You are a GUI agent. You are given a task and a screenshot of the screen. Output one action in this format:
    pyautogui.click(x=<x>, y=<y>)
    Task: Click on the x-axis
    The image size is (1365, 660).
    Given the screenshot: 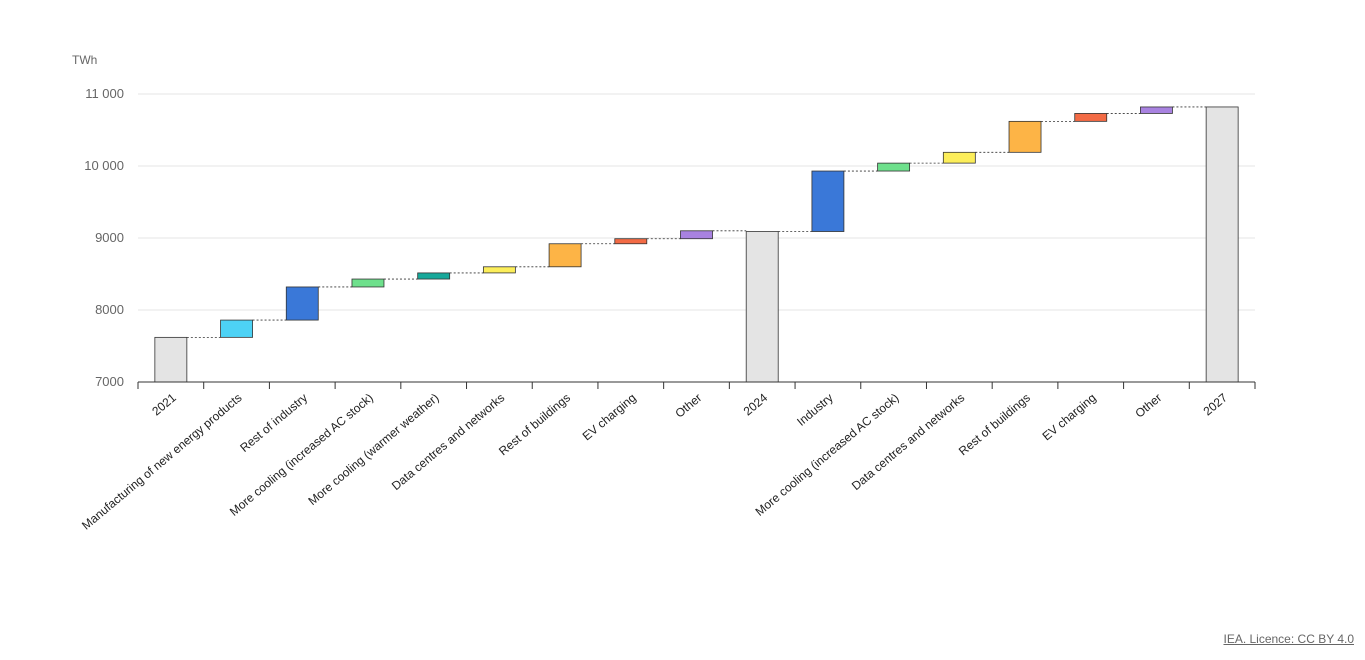 What is the action you would take?
    pyautogui.click(x=696, y=385)
    